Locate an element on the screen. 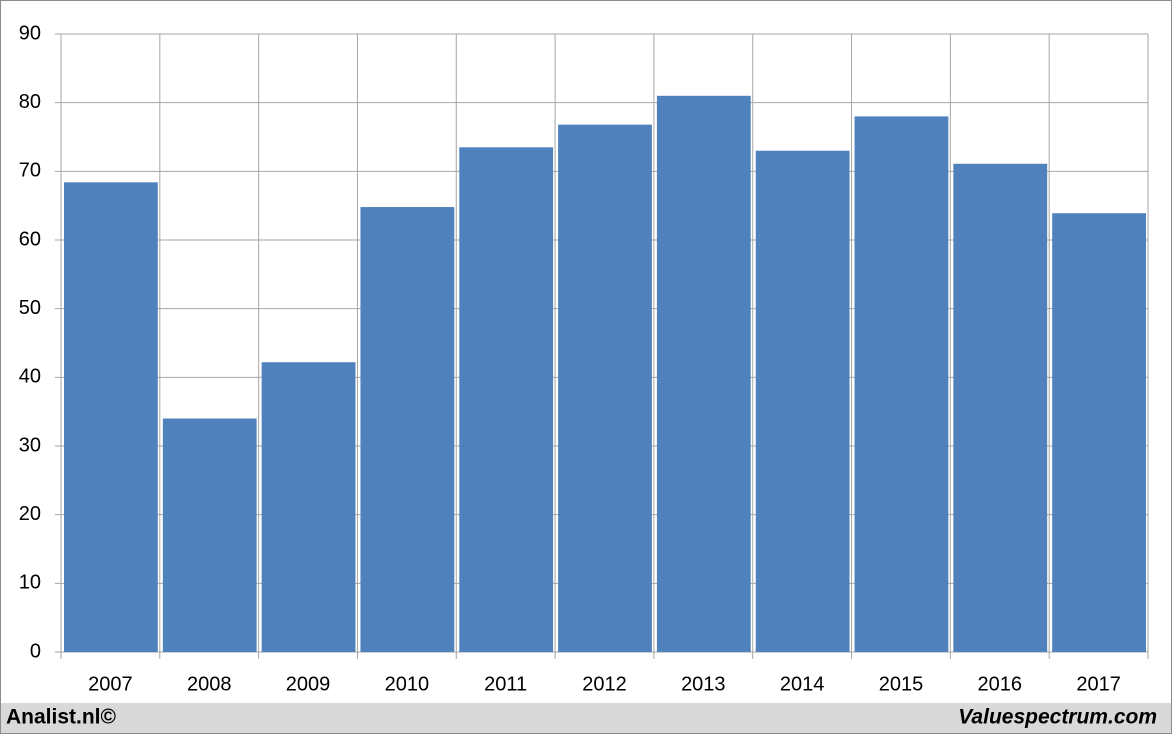 The width and height of the screenshot is (1172, 734). y-tick-label: 50 is located at coordinates (30, 308).